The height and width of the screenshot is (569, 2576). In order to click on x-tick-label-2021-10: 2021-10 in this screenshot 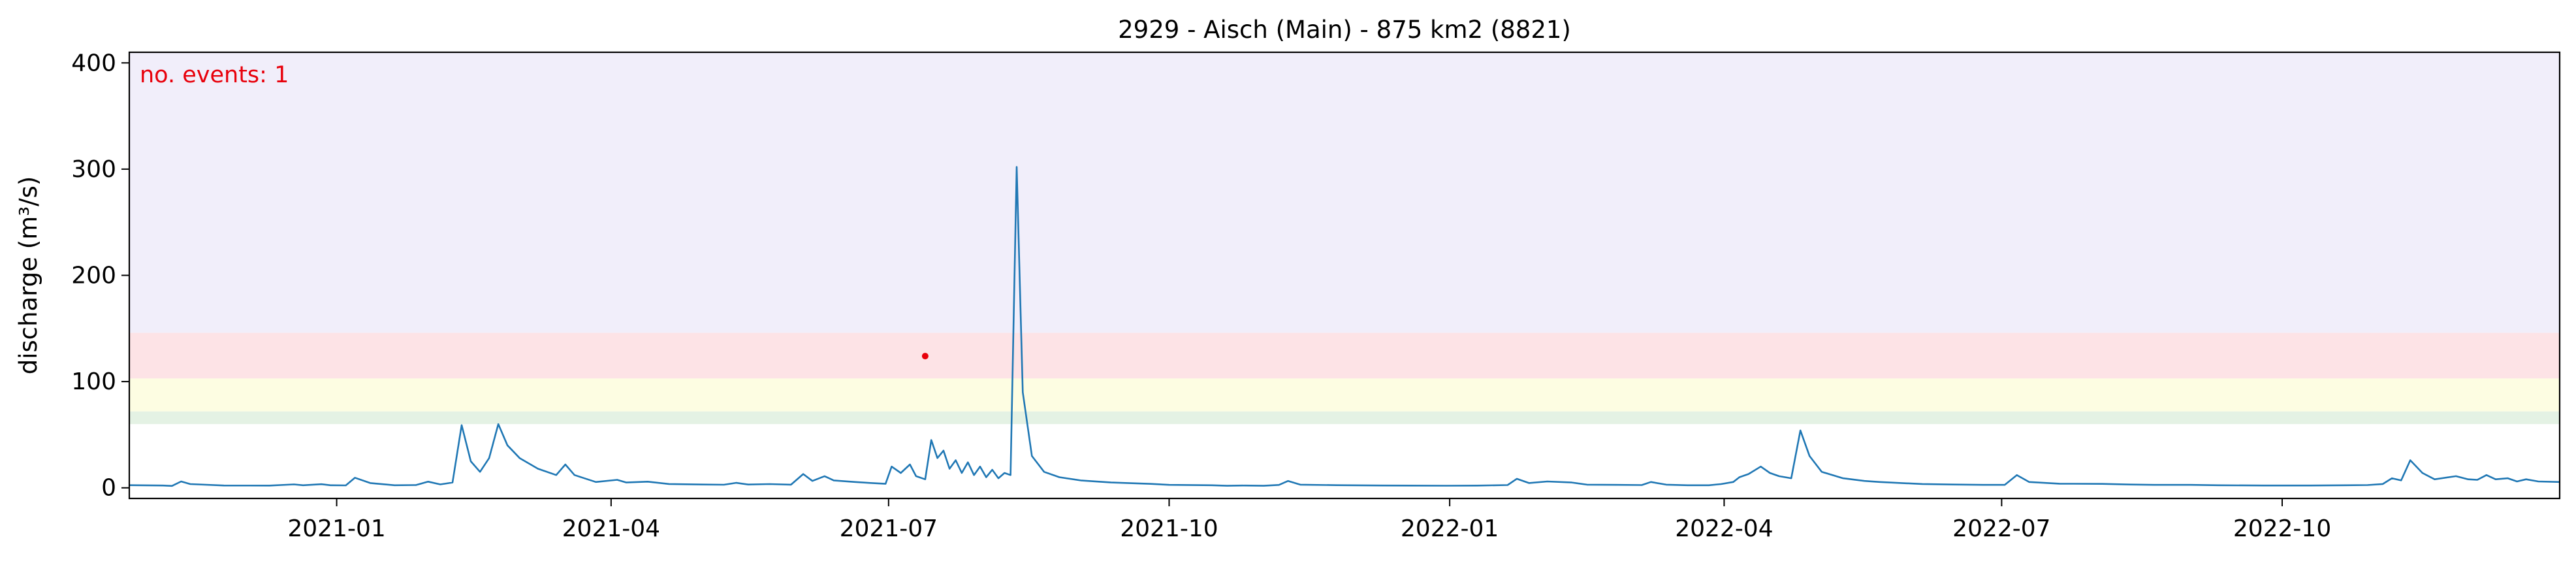, I will do `click(1169, 528)`.